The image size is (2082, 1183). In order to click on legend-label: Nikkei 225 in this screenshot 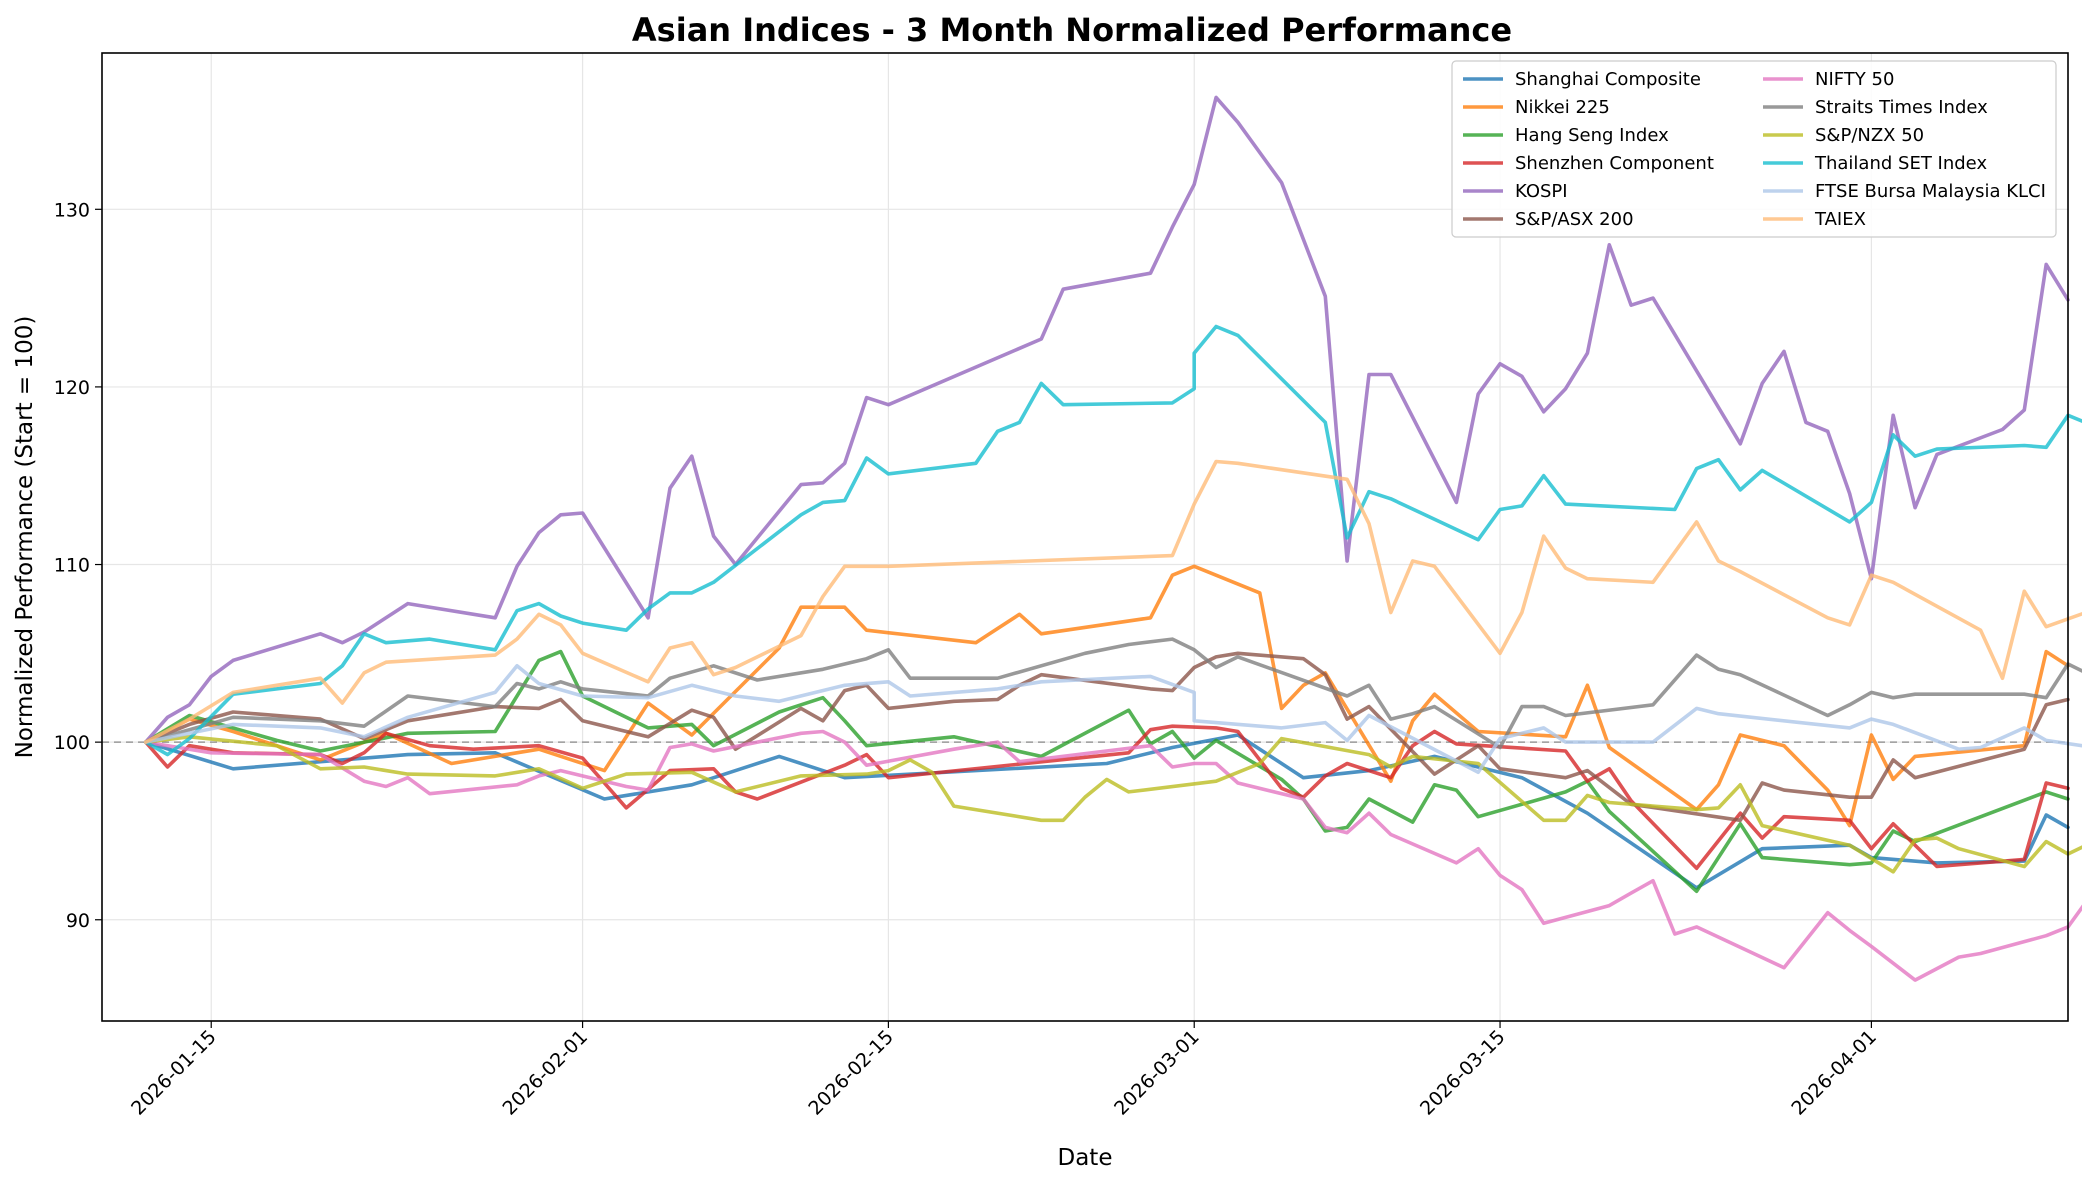, I will do `click(1562, 107)`.